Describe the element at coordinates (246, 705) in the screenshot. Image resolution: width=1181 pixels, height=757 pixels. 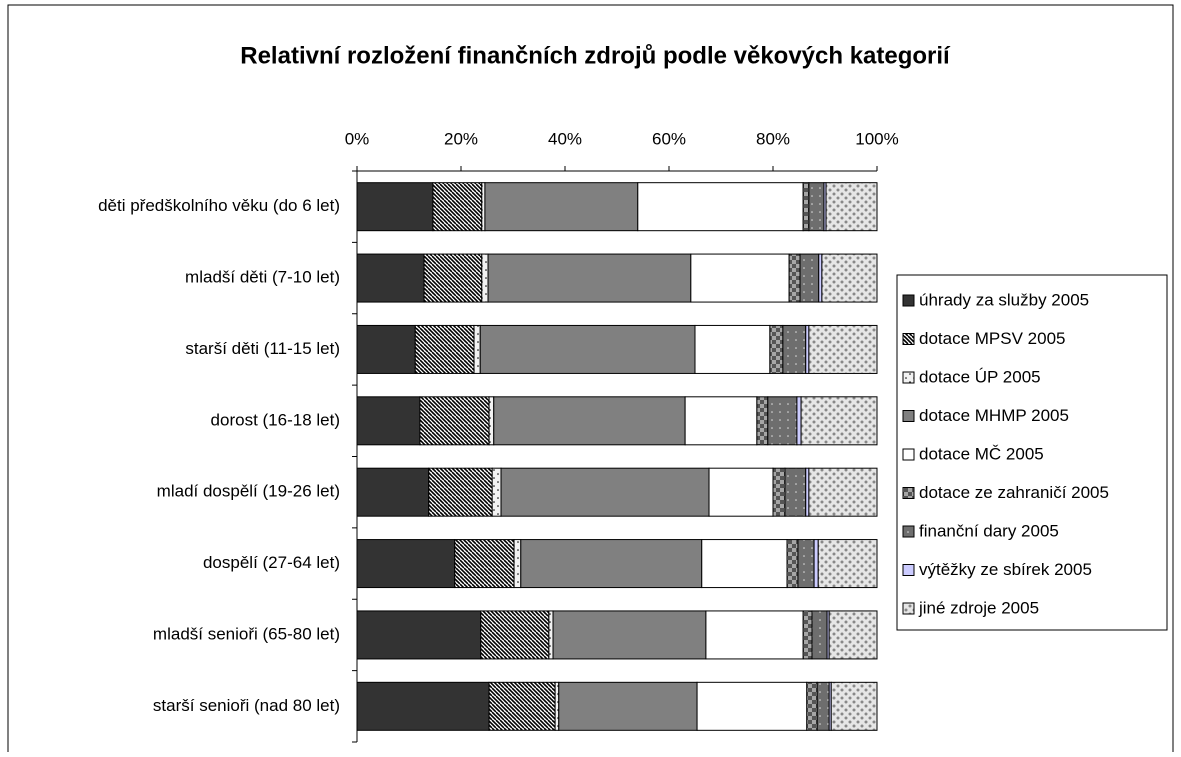
I see `y-tick-label: starší senioři (nad 80 let)` at that location.